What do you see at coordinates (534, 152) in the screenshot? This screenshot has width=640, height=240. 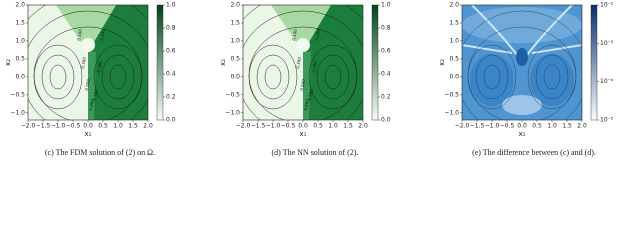 I see `caption: (e) The difference between (c) and (d).` at bounding box center [534, 152].